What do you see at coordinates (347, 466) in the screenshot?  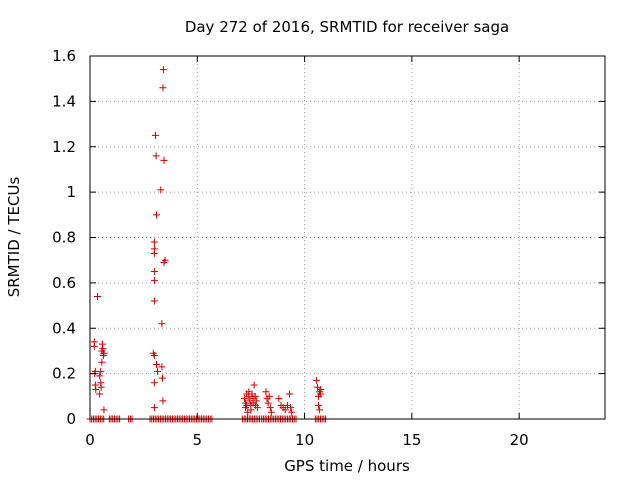 I see `x-axis-label: GPS time / hours` at bounding box center [347, 466].